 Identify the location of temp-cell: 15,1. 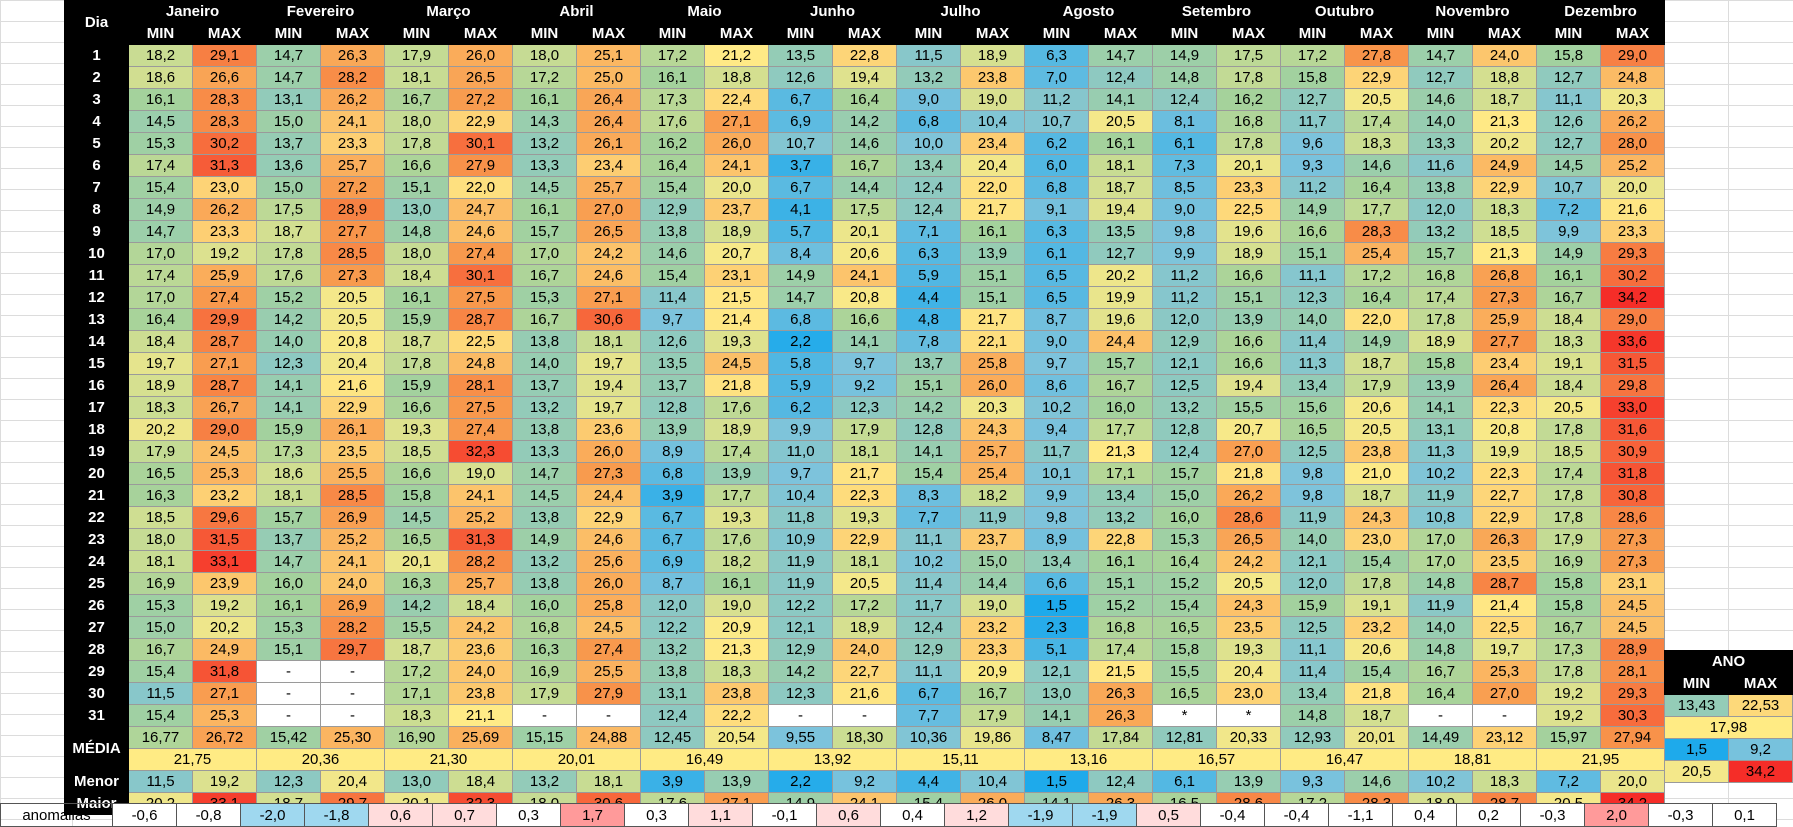
(1120, 583).